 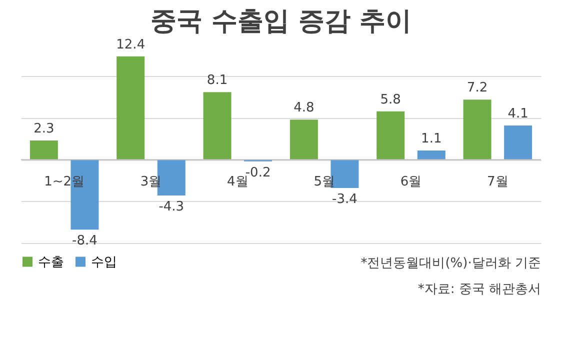 I want to click on data-label: 12.4, so click(x=131, y=44).